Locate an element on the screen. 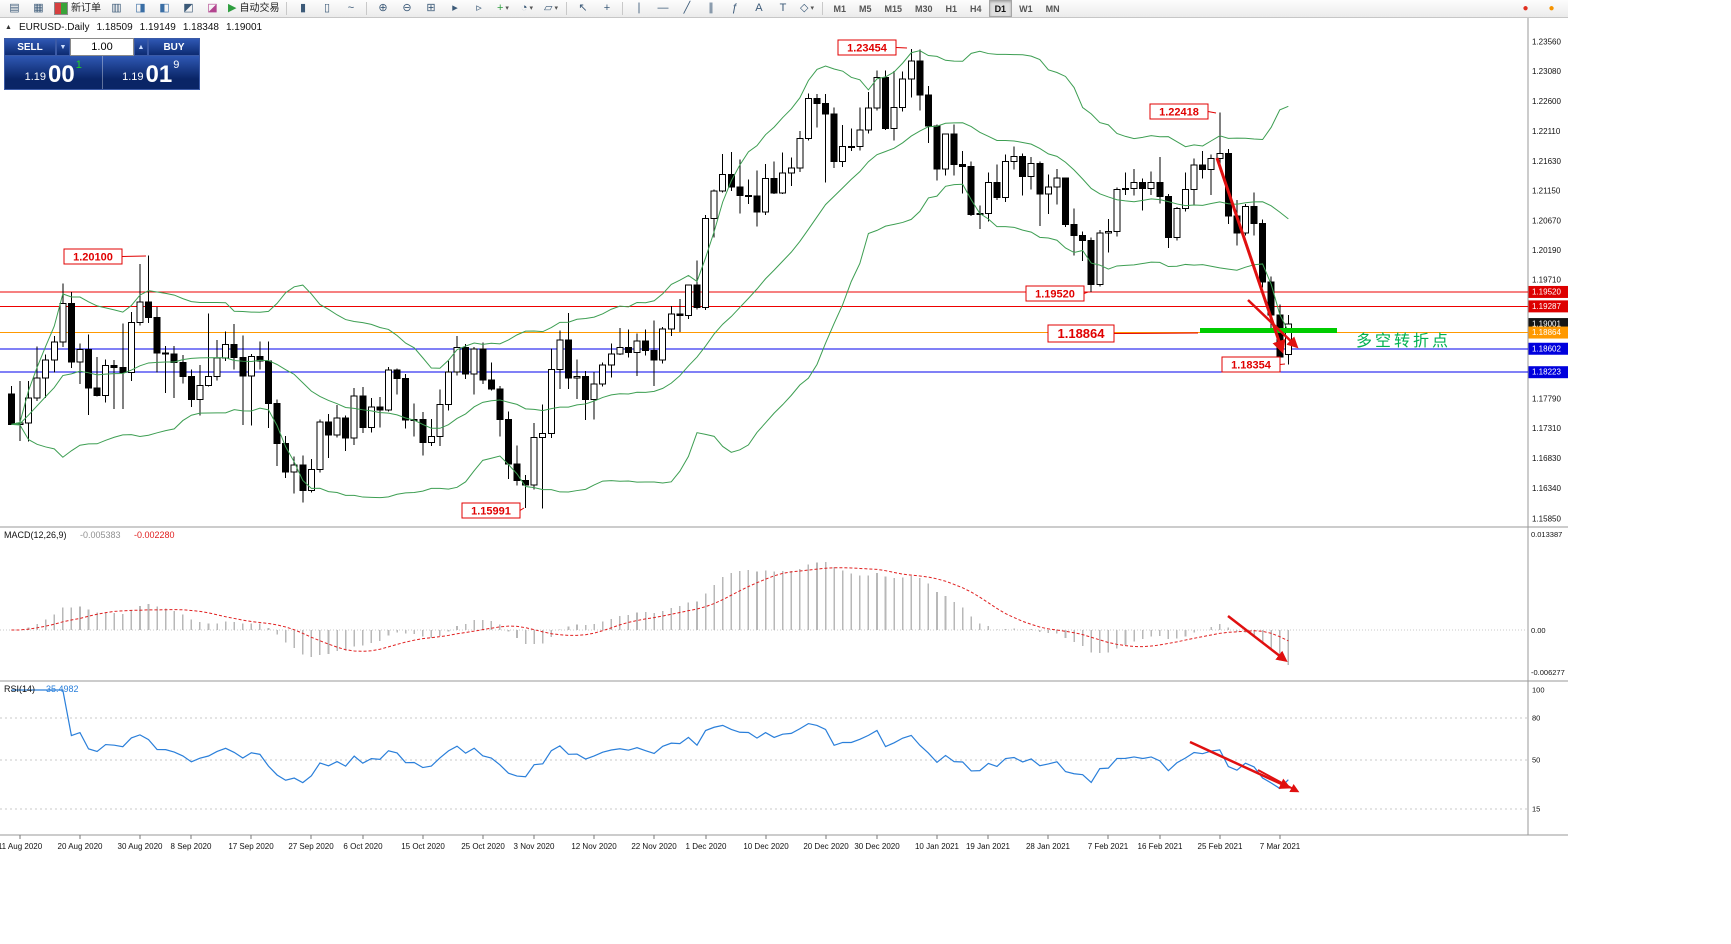  timeframe-h1-button: H1 is located at coordinates (951, 8).